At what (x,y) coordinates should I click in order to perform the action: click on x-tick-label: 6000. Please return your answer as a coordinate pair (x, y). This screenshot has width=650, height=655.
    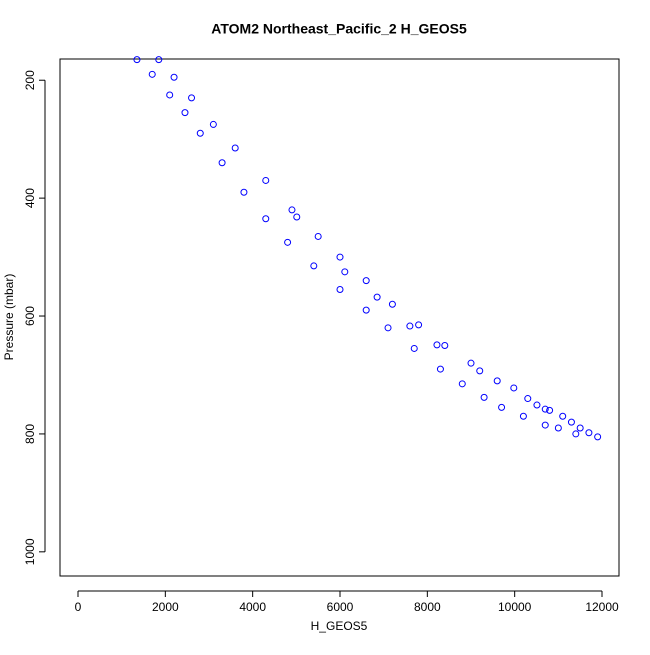
    Looking at the image, I should click on (340, 607).